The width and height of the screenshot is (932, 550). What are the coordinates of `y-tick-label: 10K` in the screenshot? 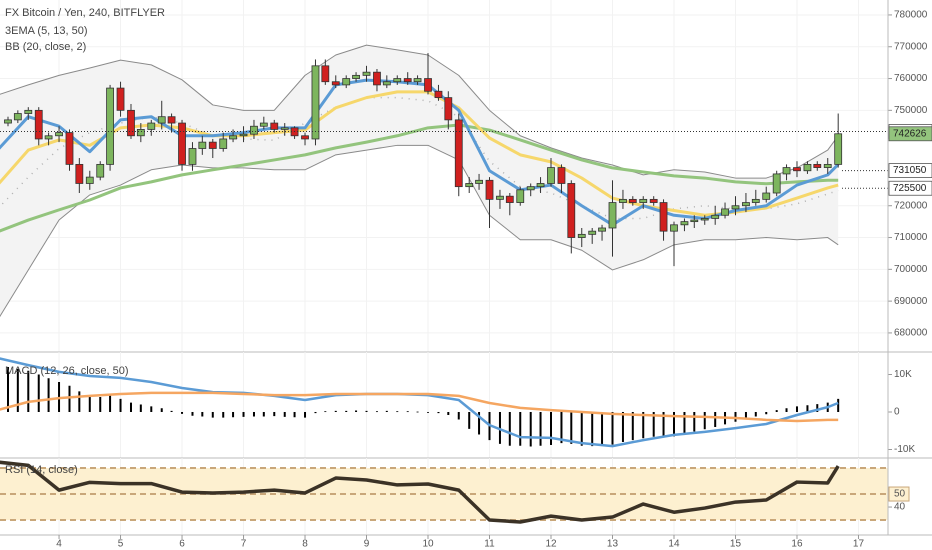 It's located at (903, 374).